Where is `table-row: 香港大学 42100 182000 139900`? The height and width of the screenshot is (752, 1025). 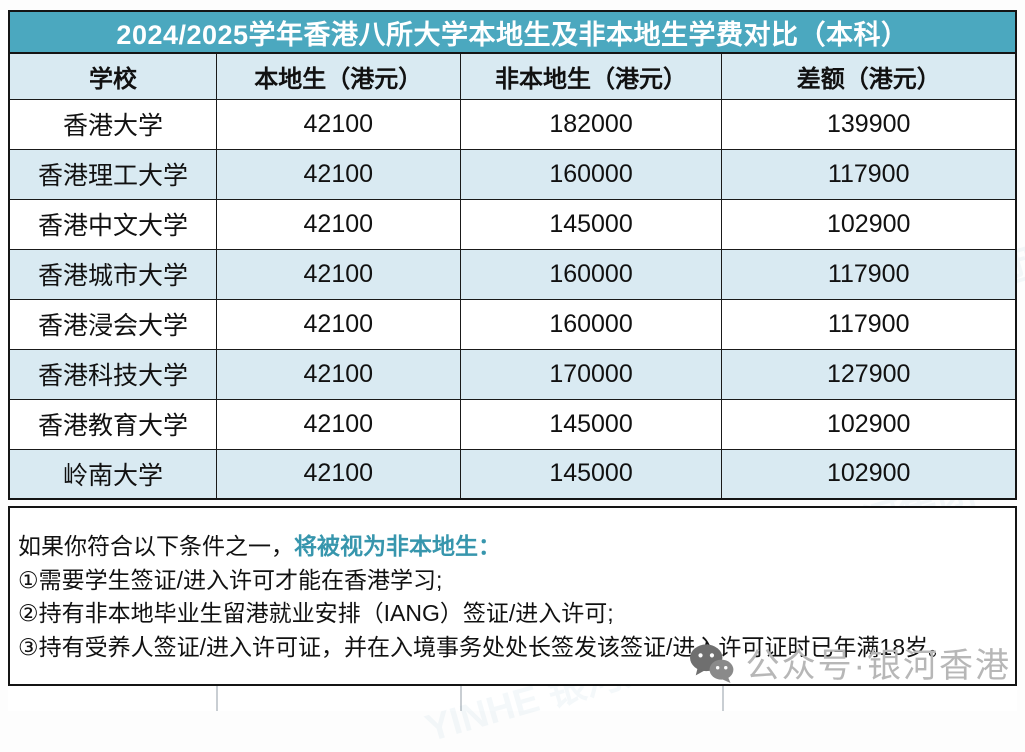
table-row: 香港大学 42100 182000 139900 is located at coordinates (512, 124).